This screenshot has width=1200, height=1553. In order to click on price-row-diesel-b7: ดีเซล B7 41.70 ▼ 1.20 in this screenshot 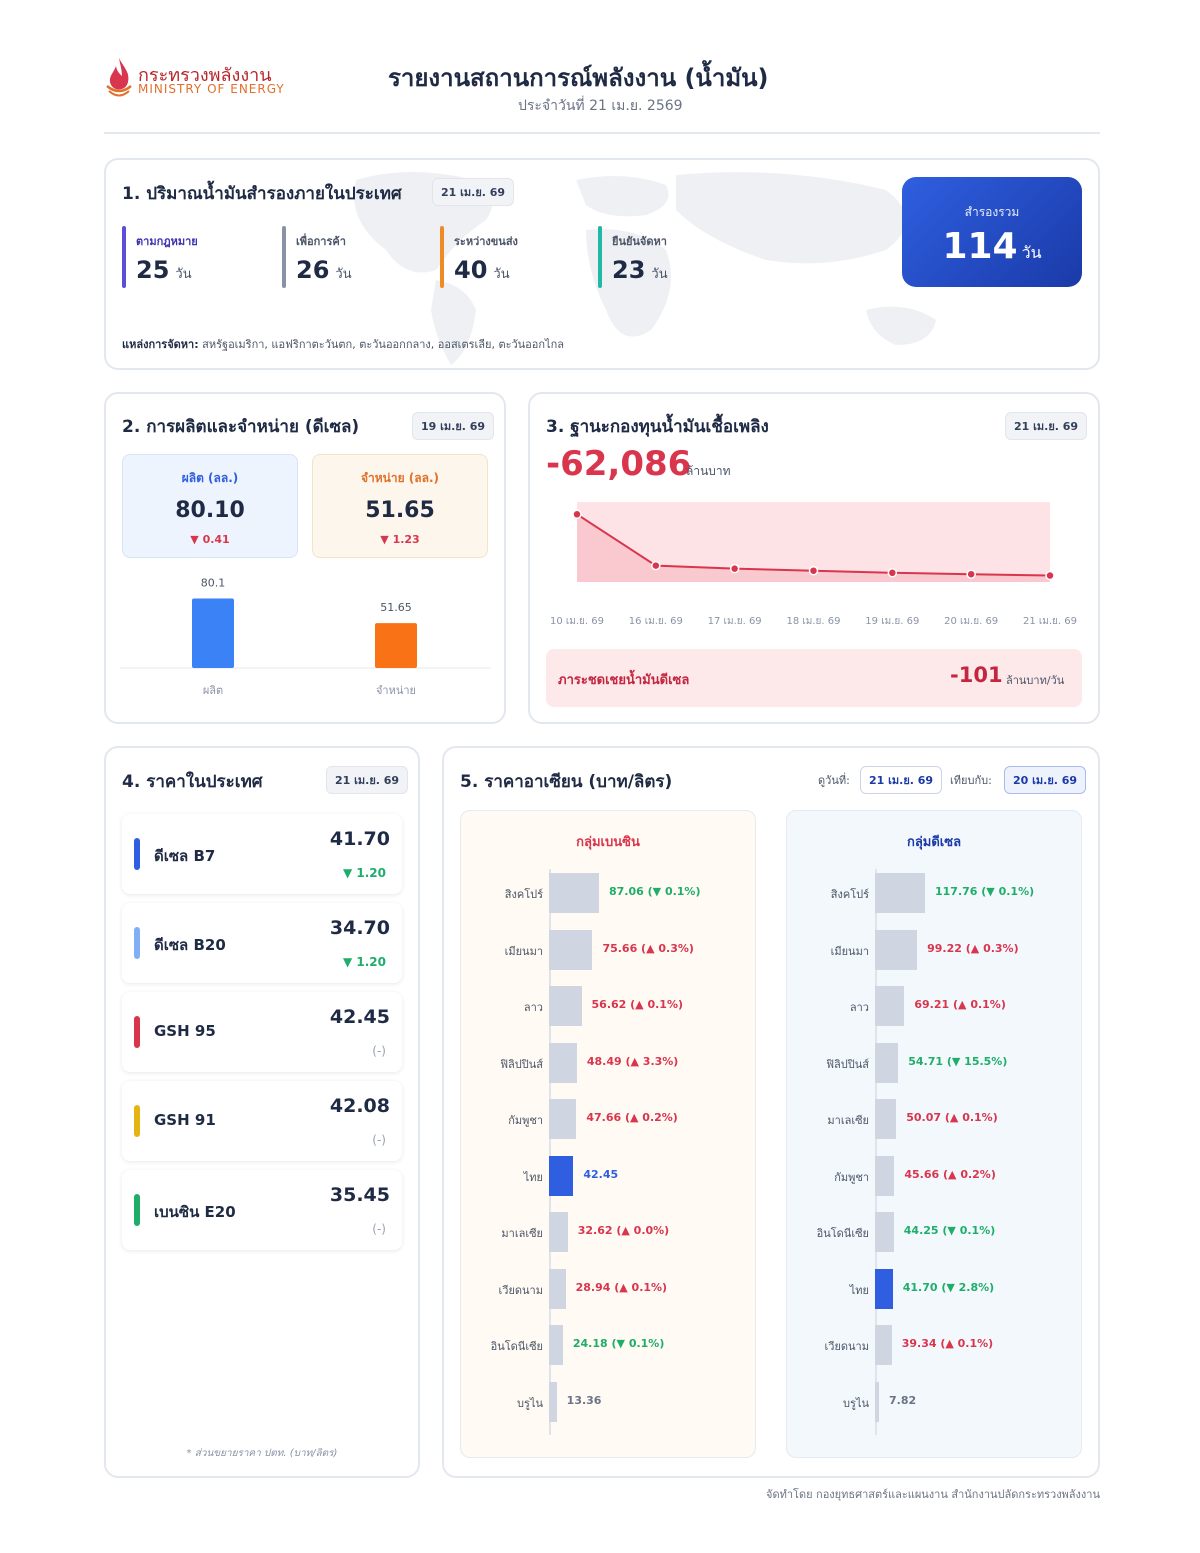, I will do `click(262, 854)`.